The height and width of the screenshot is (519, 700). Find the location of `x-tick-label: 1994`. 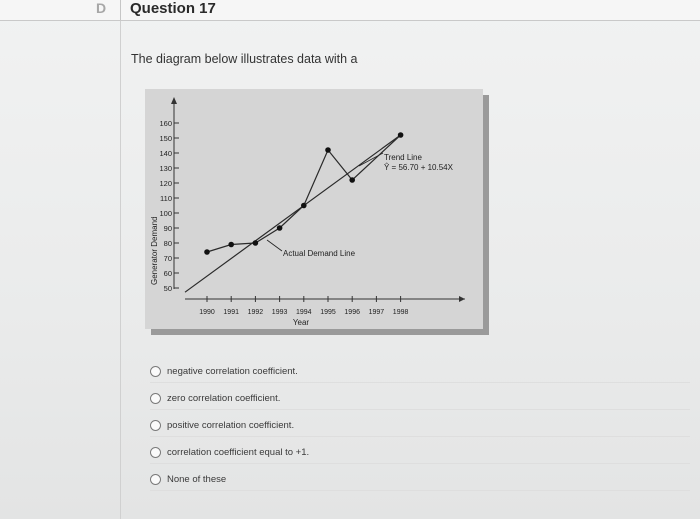

x-tick-label: 1994 is located at coordinates (304, 312).